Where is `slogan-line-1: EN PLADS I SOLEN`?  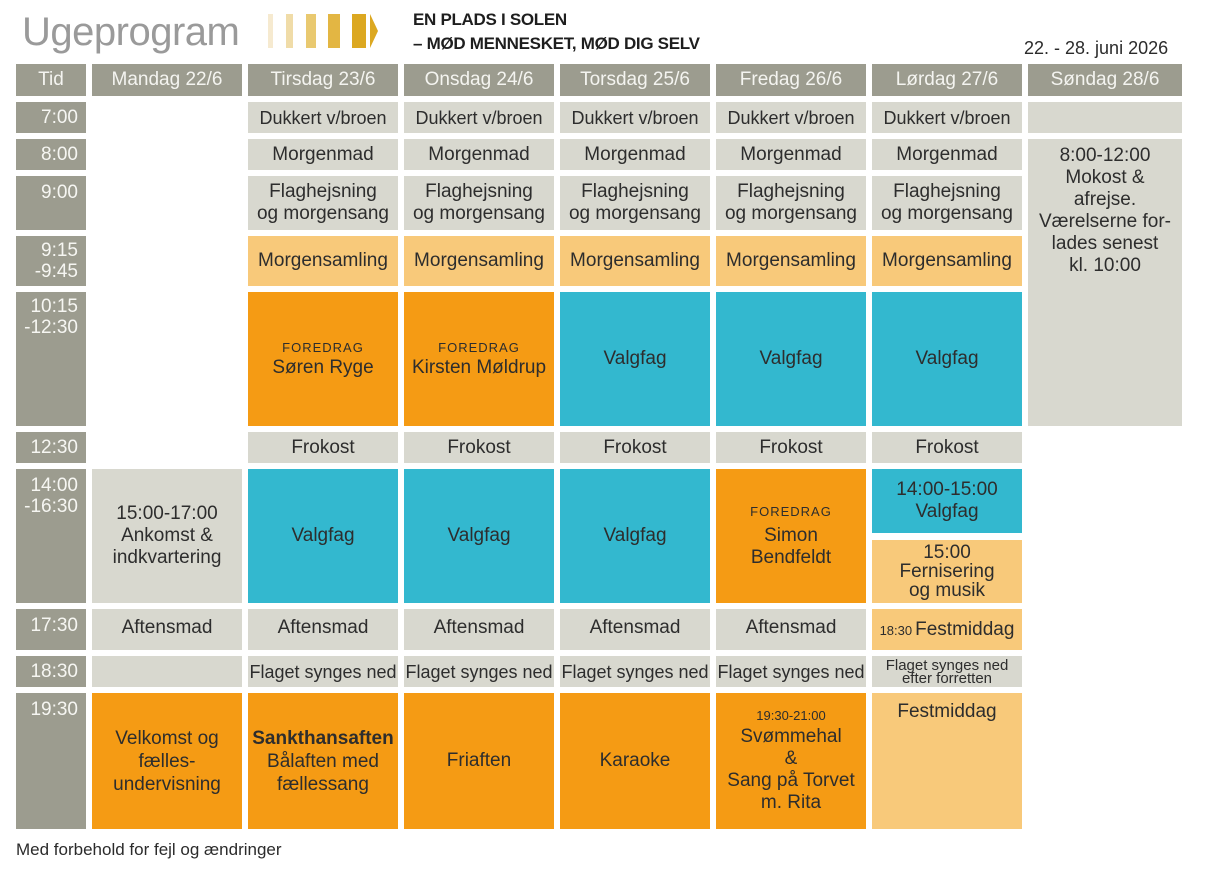
slogan-line-1: EN PLADS I SOLEN is located at coordinates (490, 19).